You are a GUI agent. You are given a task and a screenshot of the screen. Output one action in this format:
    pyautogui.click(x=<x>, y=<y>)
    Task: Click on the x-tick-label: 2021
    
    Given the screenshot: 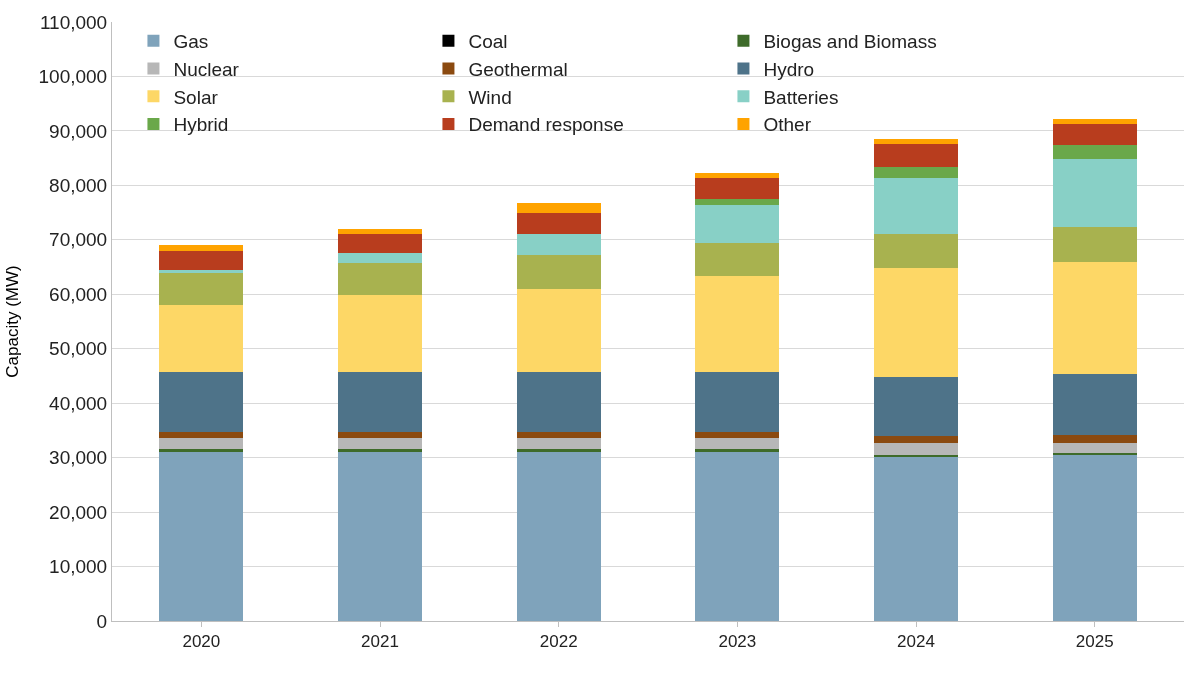 What is the action you would take?
    pyautogui.click(x=380, y=642)
    